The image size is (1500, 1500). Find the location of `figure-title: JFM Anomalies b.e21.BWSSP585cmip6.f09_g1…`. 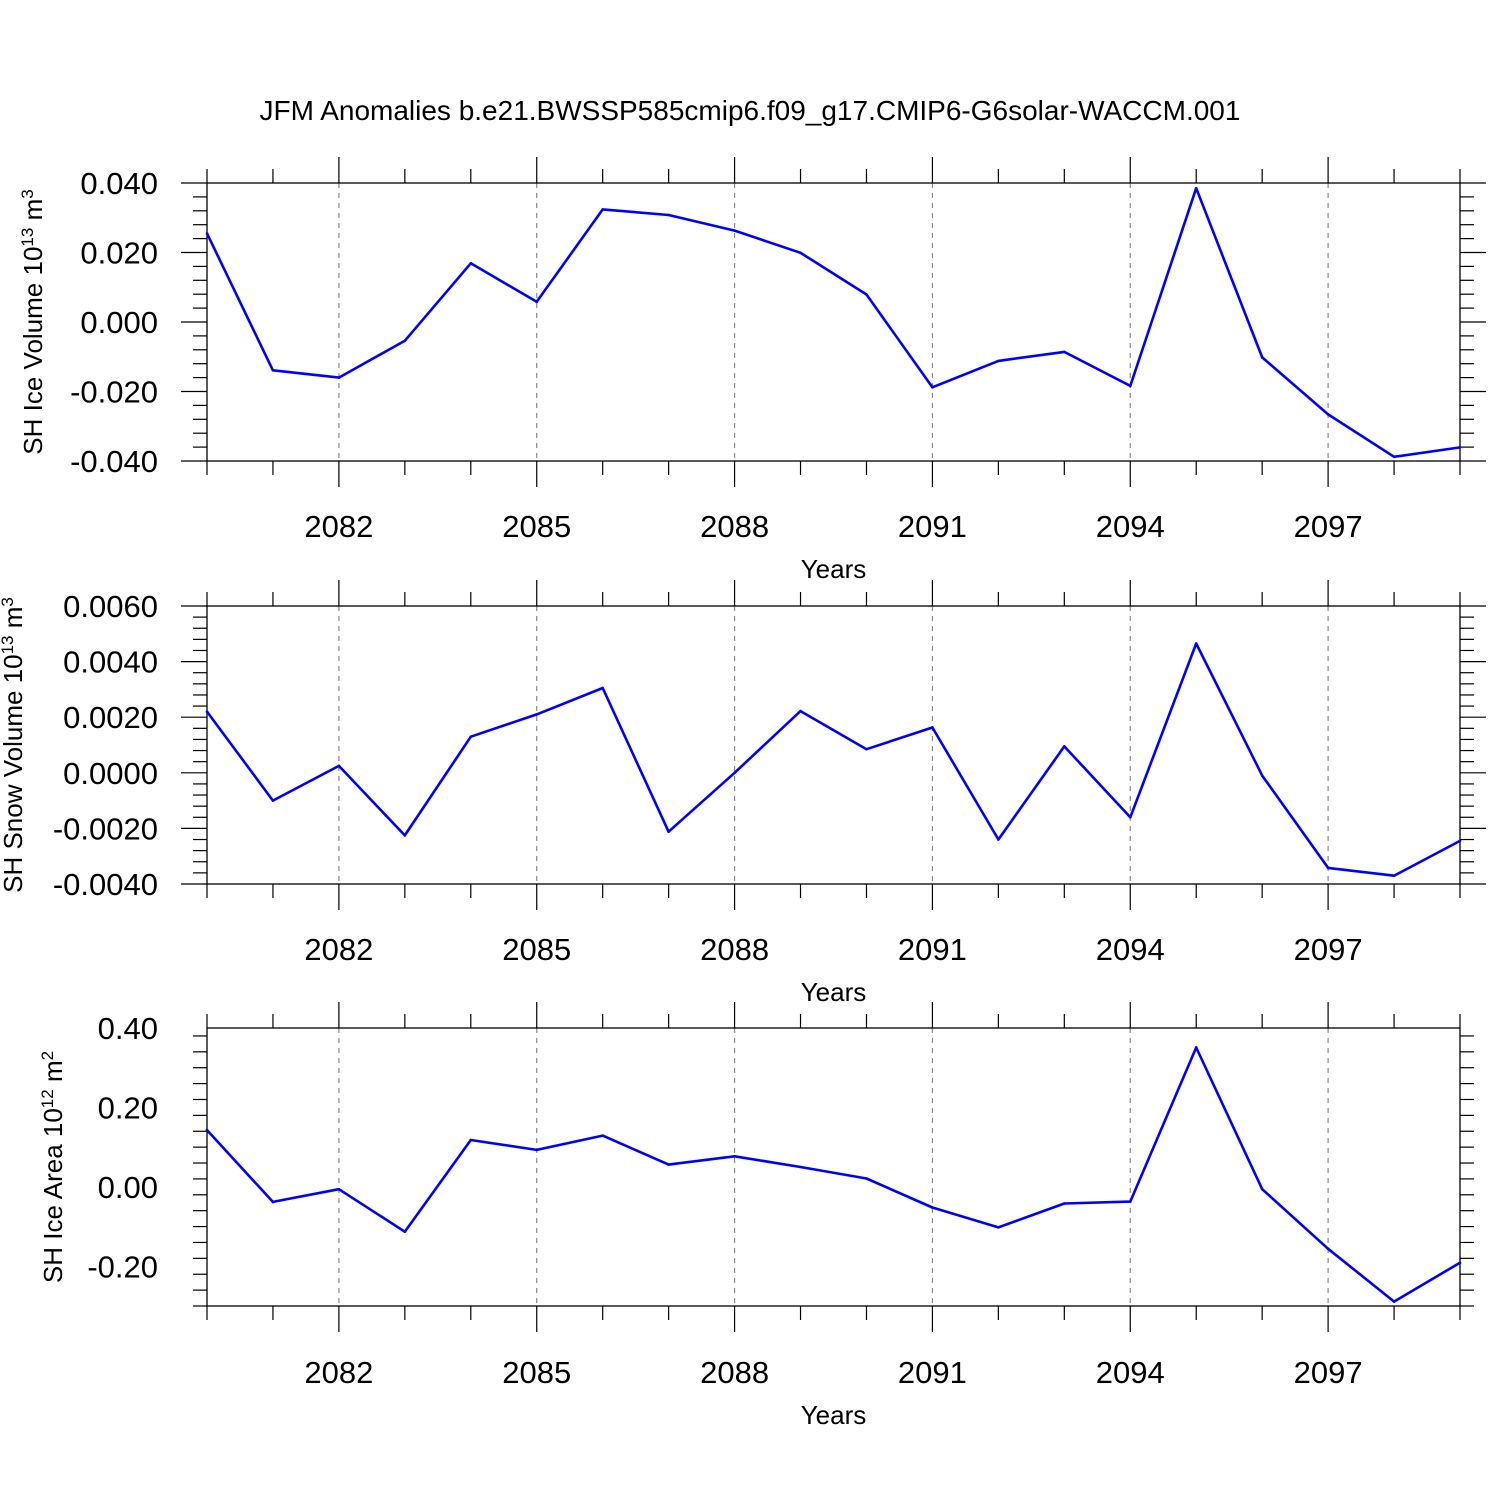

figure-title: JFM Anomalies b.e21.BWSSP585cmip6.f09_g1… is located at coordinates (750, 110).